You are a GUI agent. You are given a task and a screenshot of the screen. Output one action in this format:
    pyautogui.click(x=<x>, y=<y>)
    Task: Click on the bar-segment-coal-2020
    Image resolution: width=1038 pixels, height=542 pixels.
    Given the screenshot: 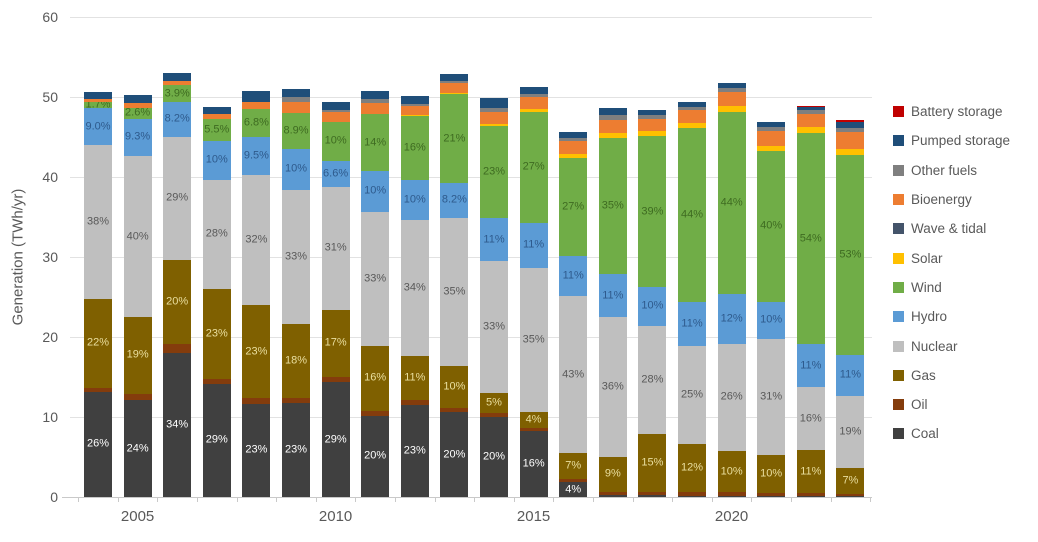 What is the action you would take?
    pyautogui.click(x=731, y=496)
    